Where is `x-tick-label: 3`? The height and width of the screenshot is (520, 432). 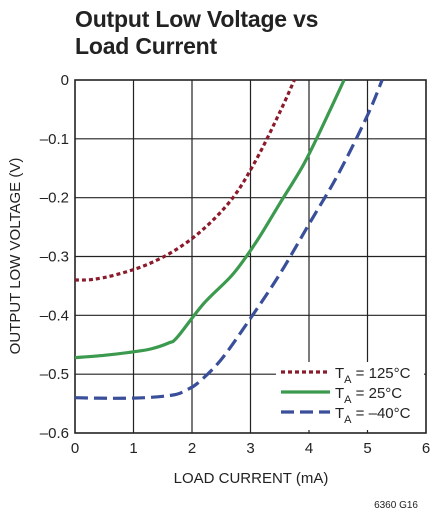 x-tick-label: 3 is located at coordinates (250, 448).